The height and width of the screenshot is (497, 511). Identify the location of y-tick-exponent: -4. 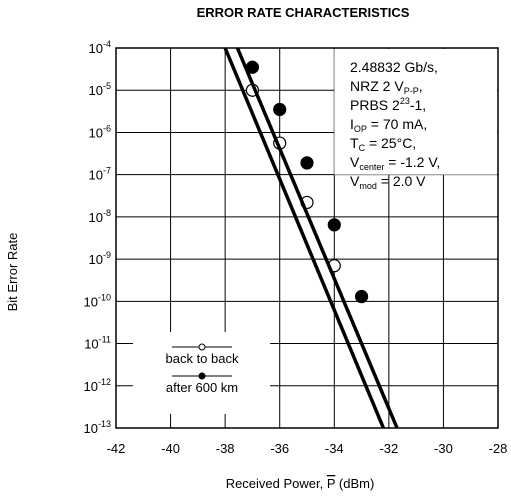
(107, 44).